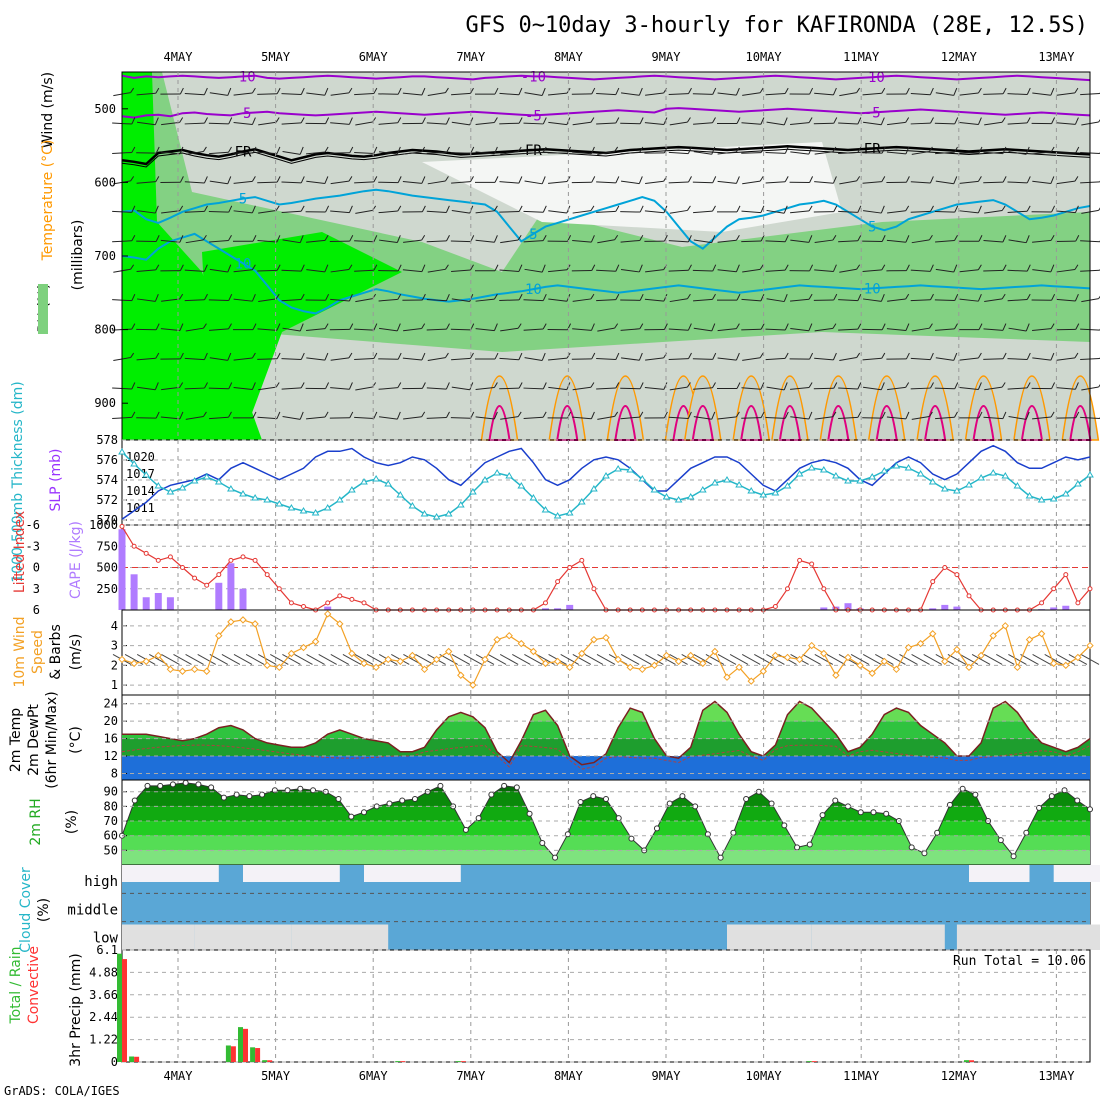  What do you see at coordinates (103, 1040) in the screenshot?
I see `precip-tick-label: 1.22` at bounding box center [103, 1040].